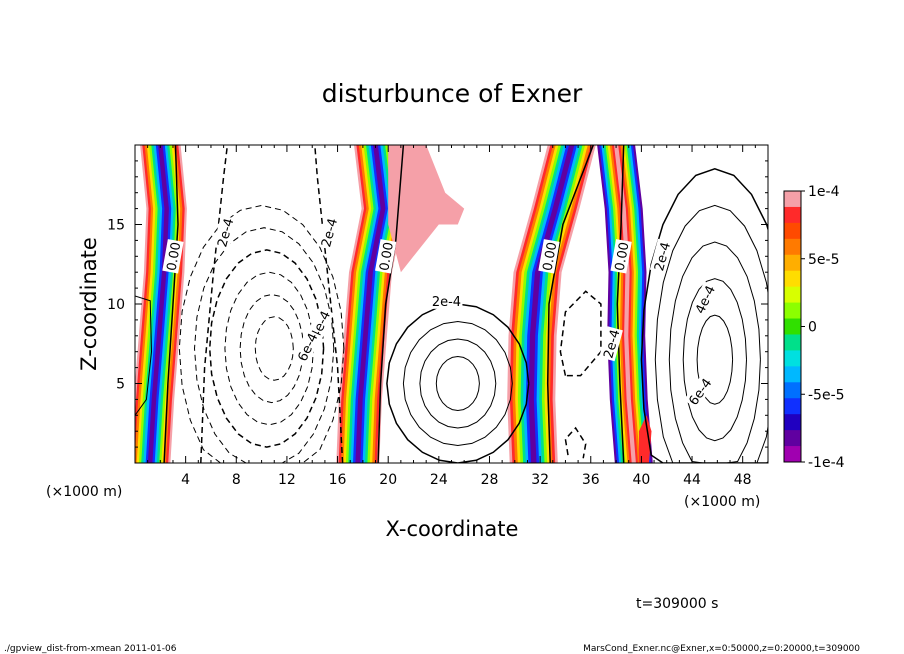  I want to click on colorbar-tick-label: 0, so click(812, 328).